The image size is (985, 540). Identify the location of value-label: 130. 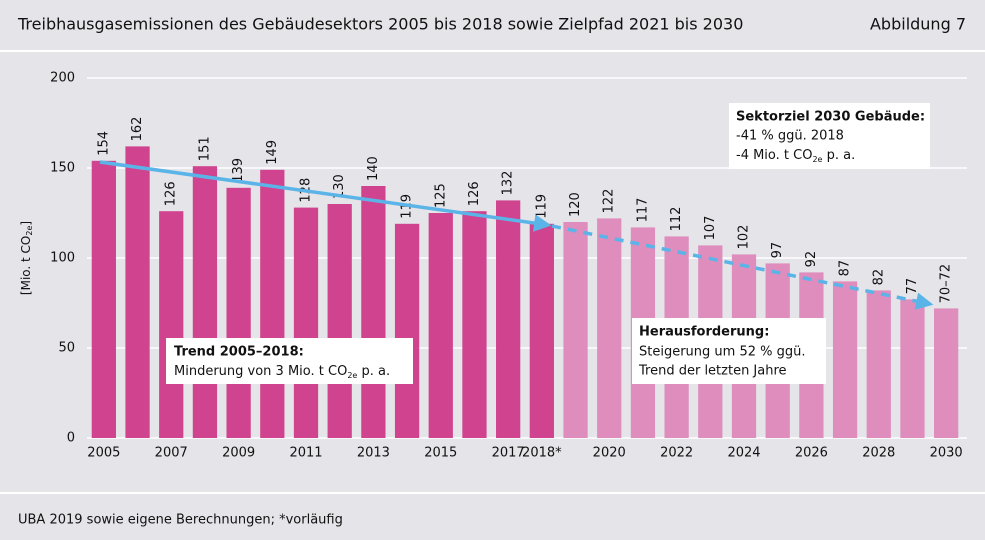
(339, 186).